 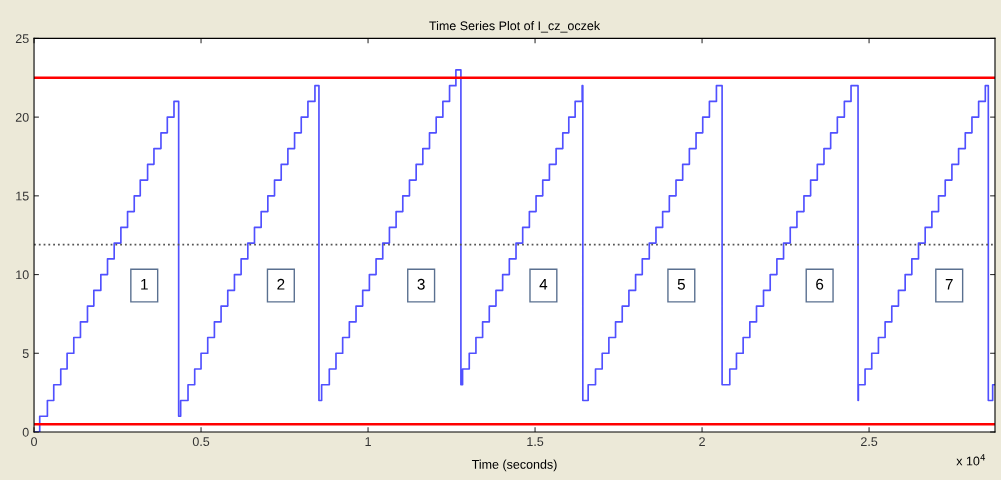 I want to click on chart-title: Time Series Plot of I_cz_oczek, so click(x=515, y=27).